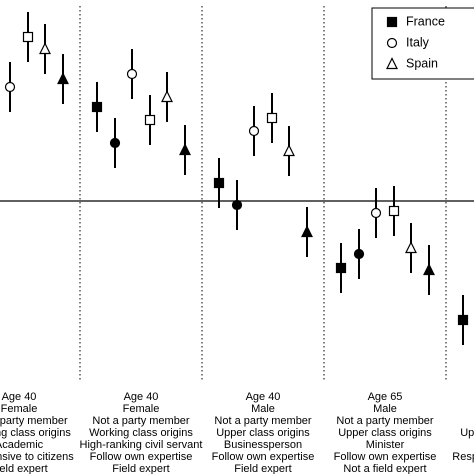 The height and width of the screenshot is (474, 474). I want to click on x-tick-label: High-ranking civil servant, so click(141, 445).